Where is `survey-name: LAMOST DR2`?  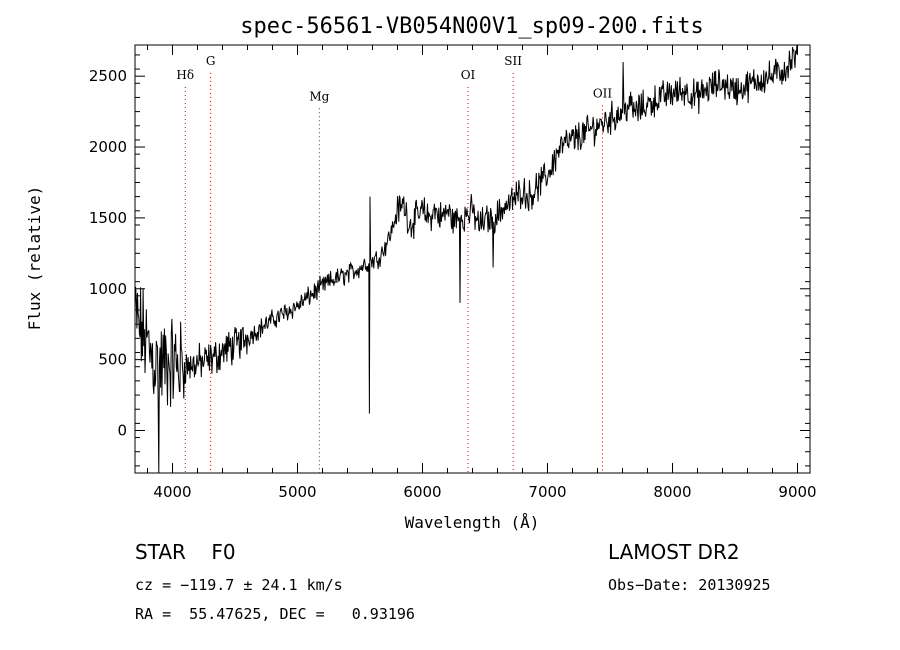 survey-name: LAMOST DR2 is located at coordinates (674, 552).